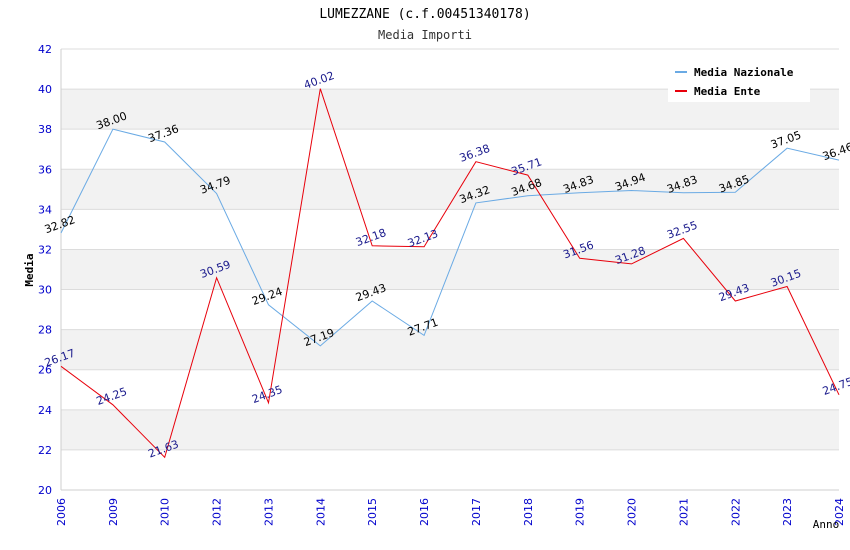 The height and width of the screenshot is (550, 850). Describe the element at coordinates (320, 512) in the screenshot. I see `x-tick-label: 2014` at that location.